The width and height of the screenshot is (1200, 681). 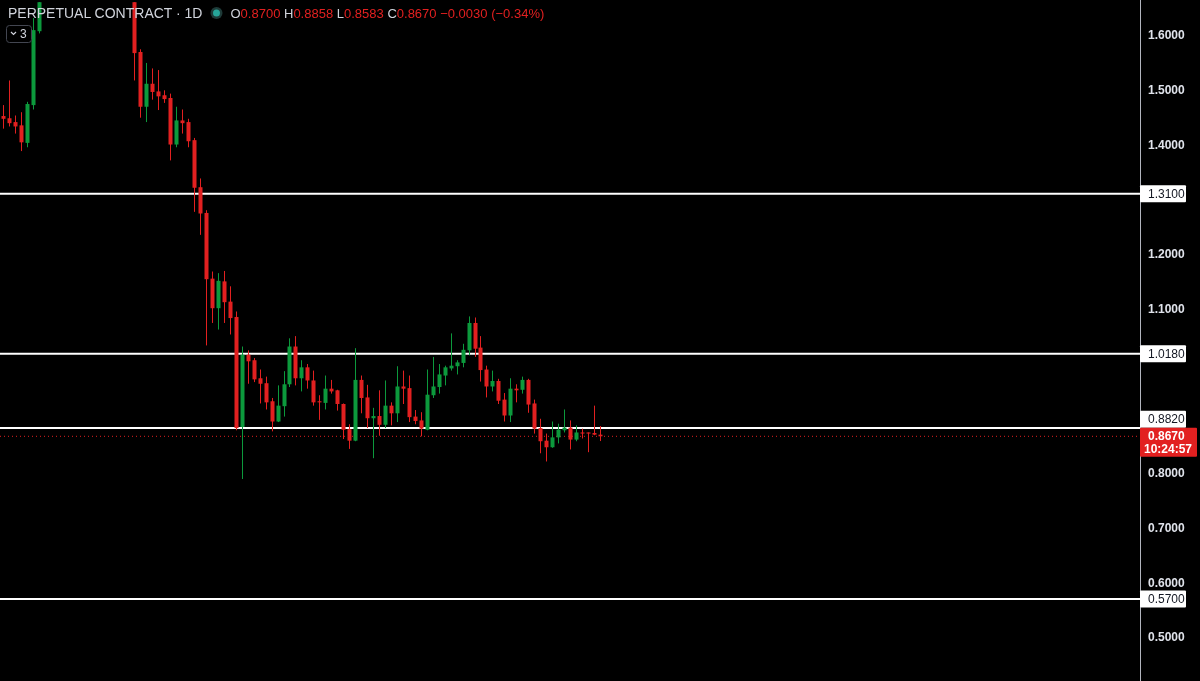 I want to click on y-tick-label: 0.7000, so click(x=1167, y=527).